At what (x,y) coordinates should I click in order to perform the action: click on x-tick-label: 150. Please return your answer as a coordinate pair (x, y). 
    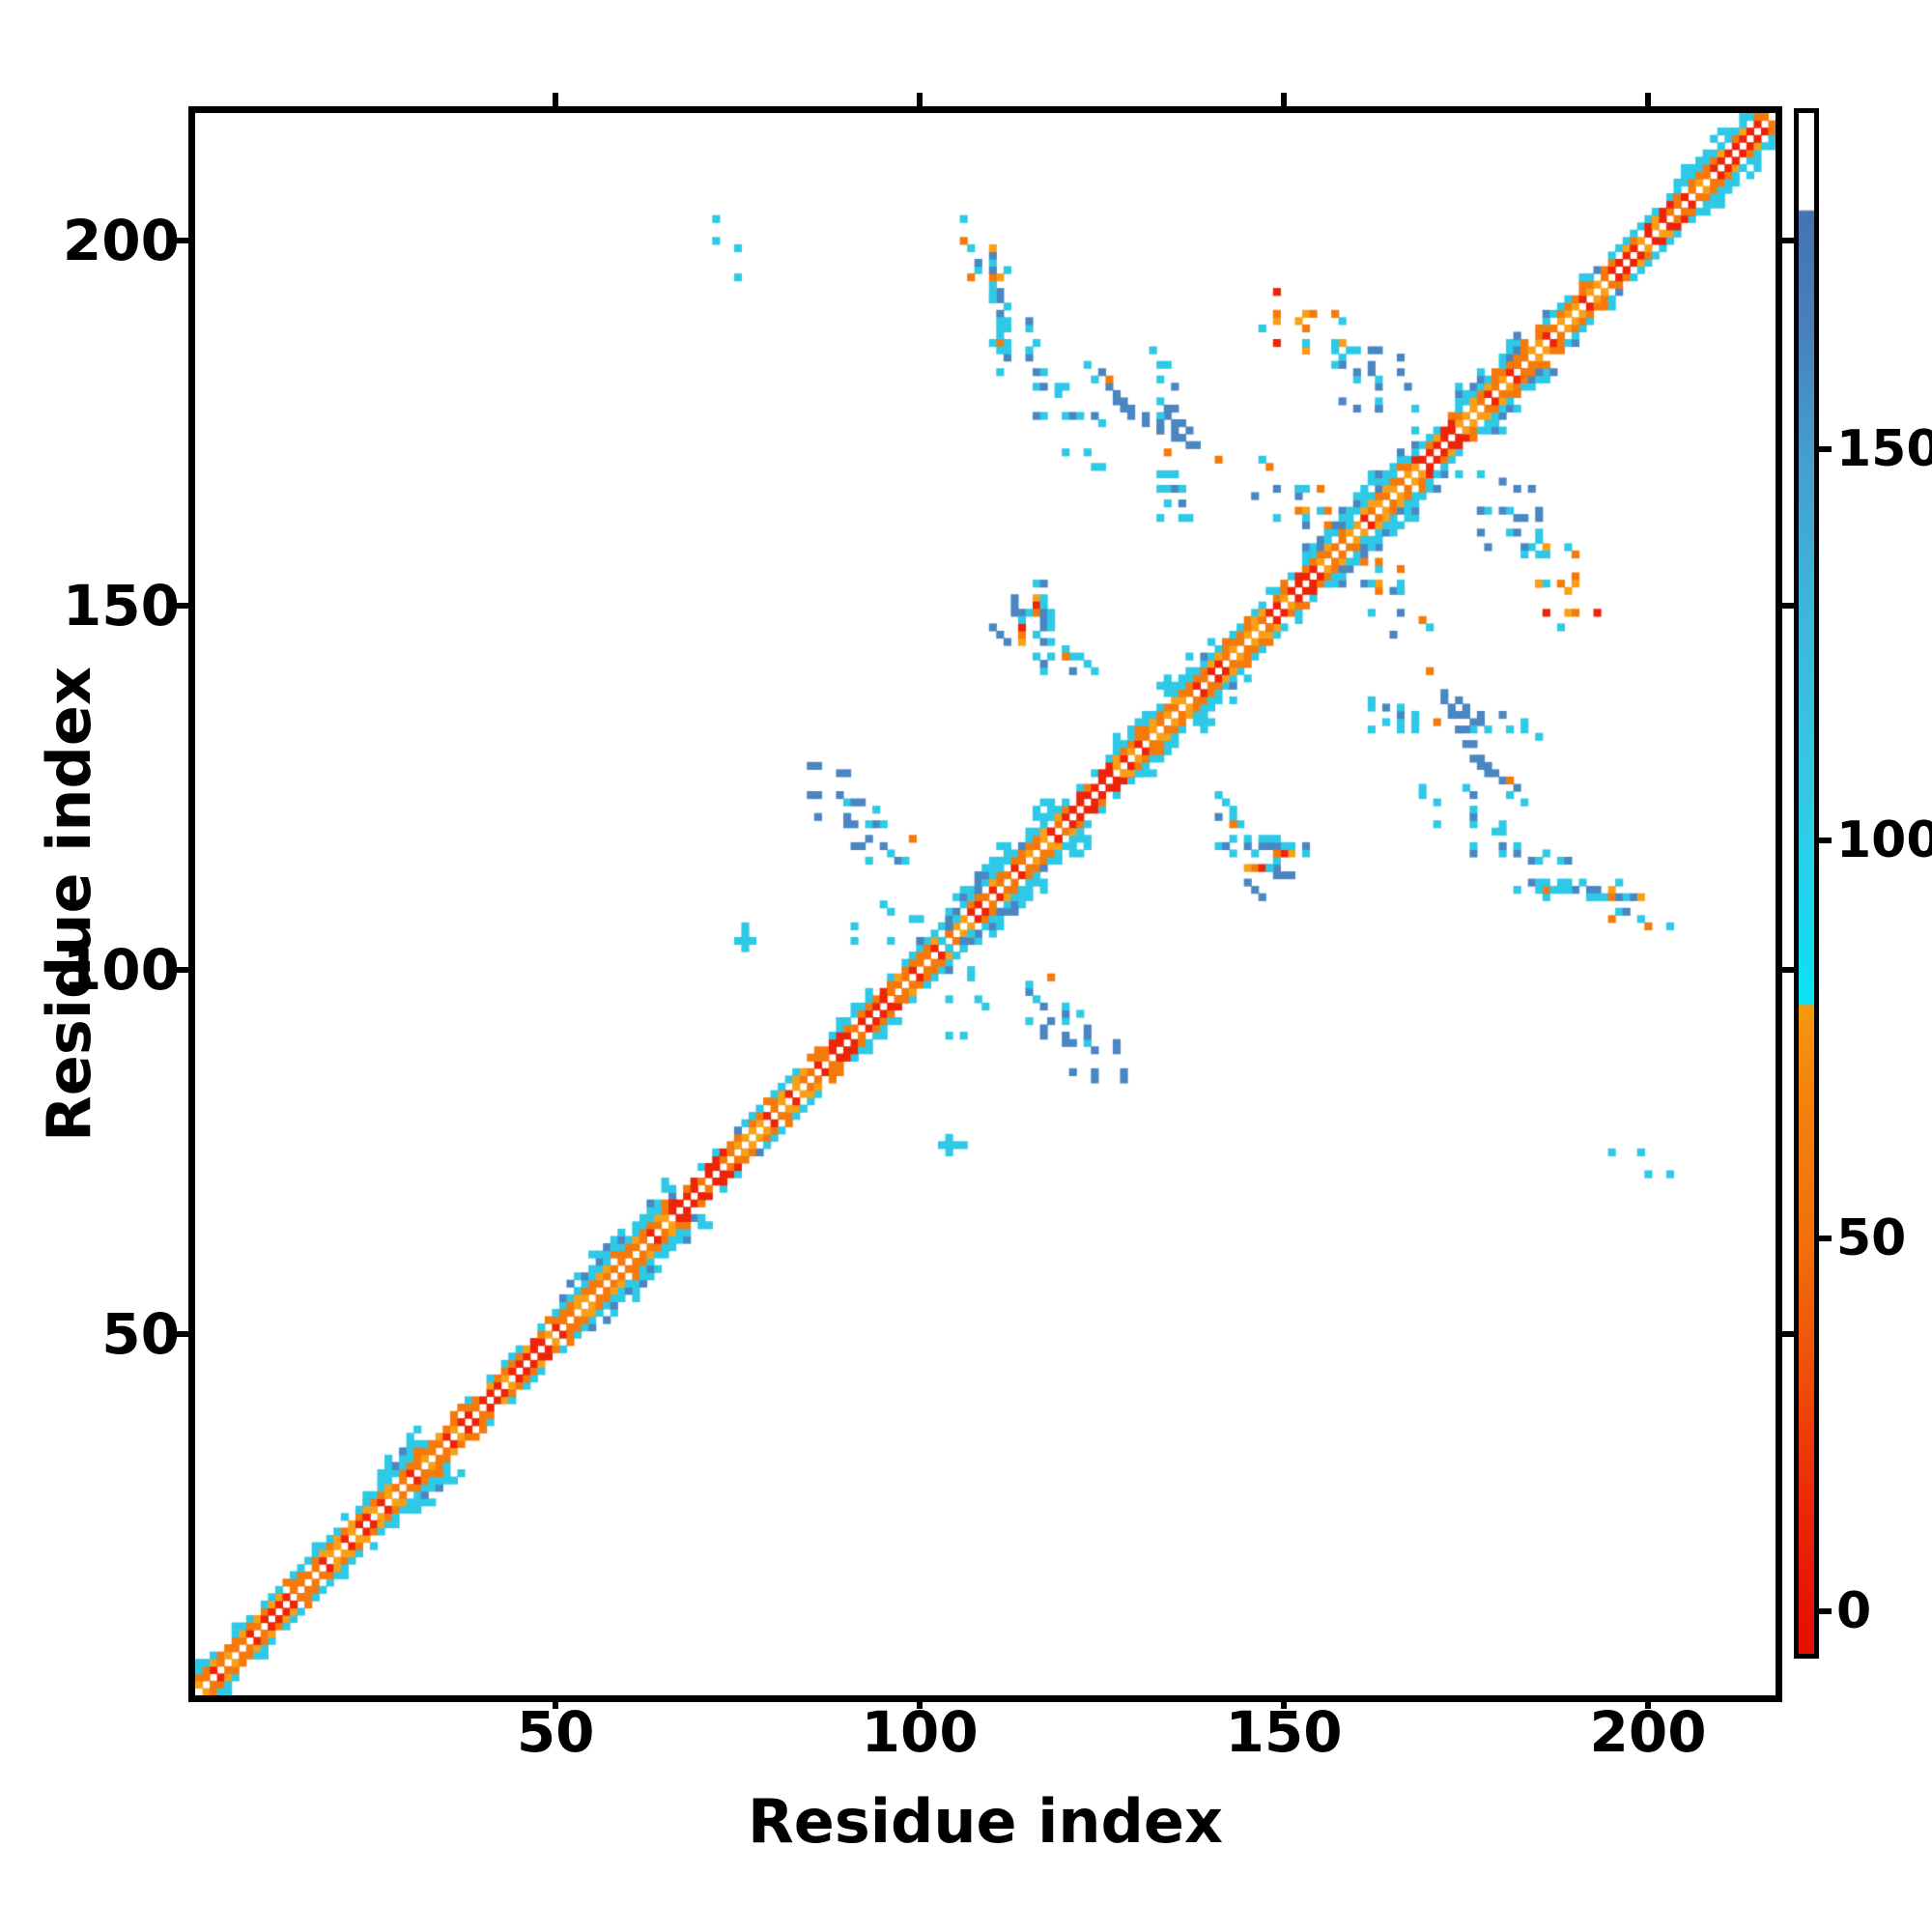
    Looking at the image, I should click on (1284, 1732).